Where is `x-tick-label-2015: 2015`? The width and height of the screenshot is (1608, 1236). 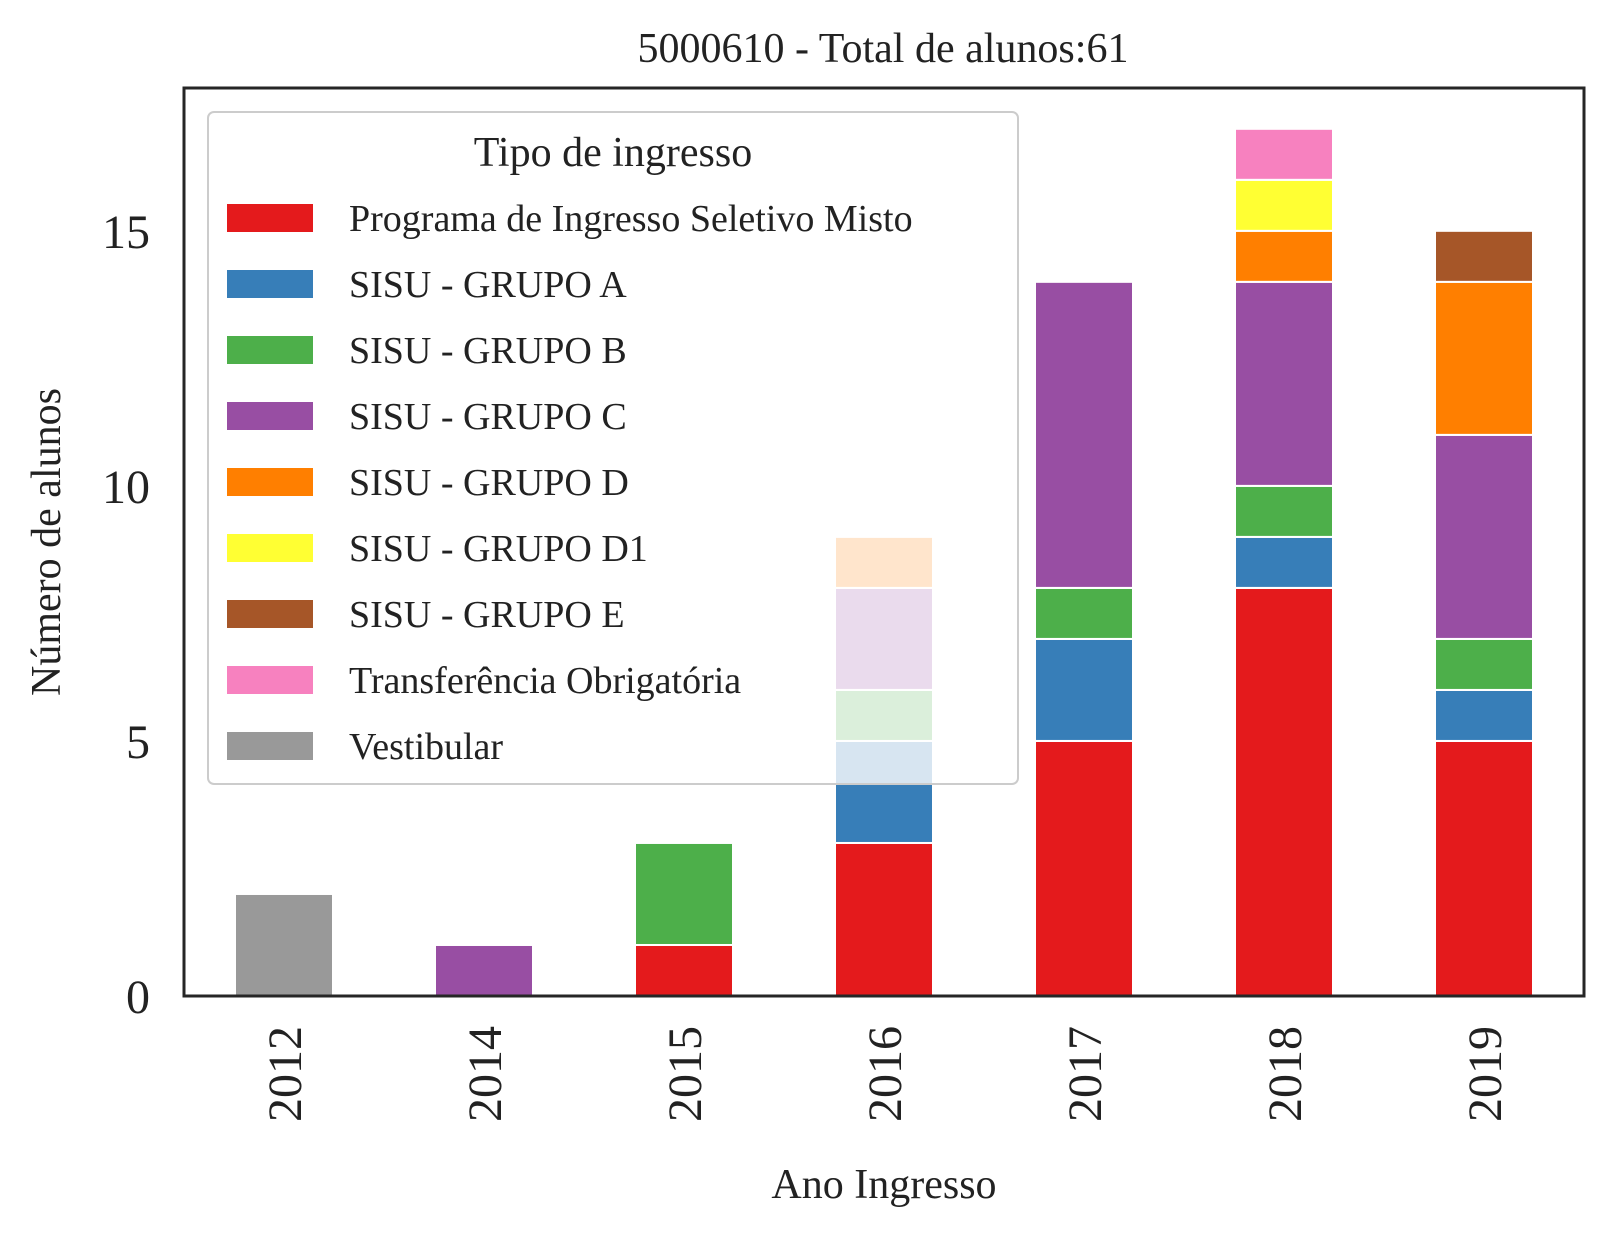
x-tick-label-2015: 2015 is located at coordinates (685, 1074).